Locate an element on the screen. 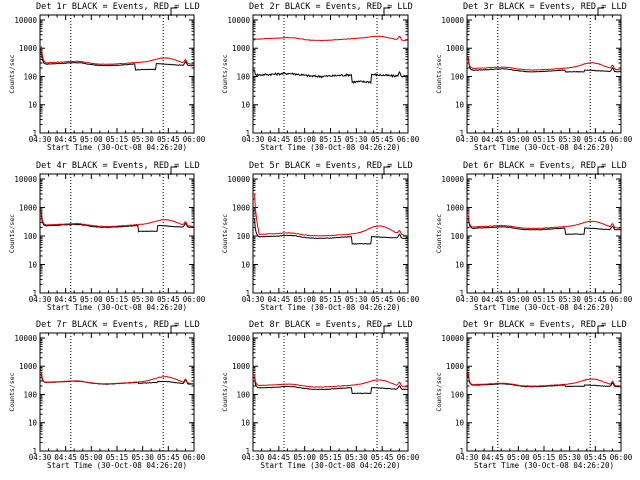 This screenshot has height=480, width=640. panel-title: Det 3r BLACK = Events, RED = LLD is located at coordinates (545, 7).